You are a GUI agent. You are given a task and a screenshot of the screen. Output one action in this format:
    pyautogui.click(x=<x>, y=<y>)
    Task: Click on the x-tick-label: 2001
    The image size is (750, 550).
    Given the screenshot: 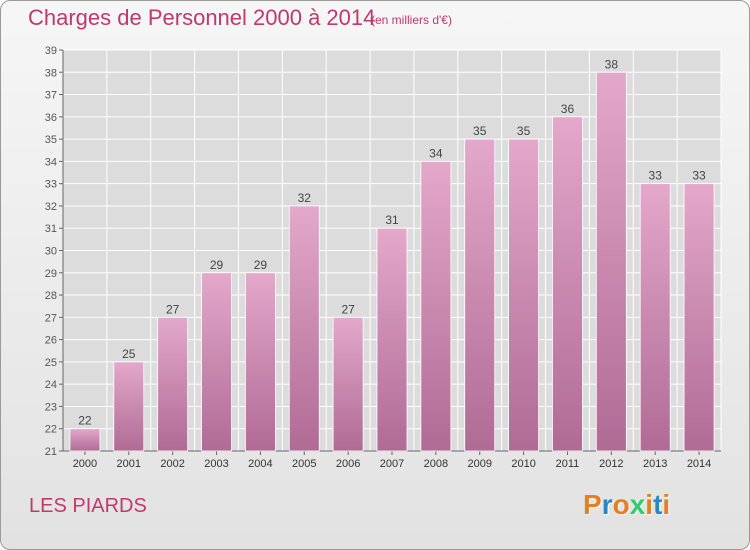 What is the action you would take?
    pyautogui.click(x=129, y=464)
    